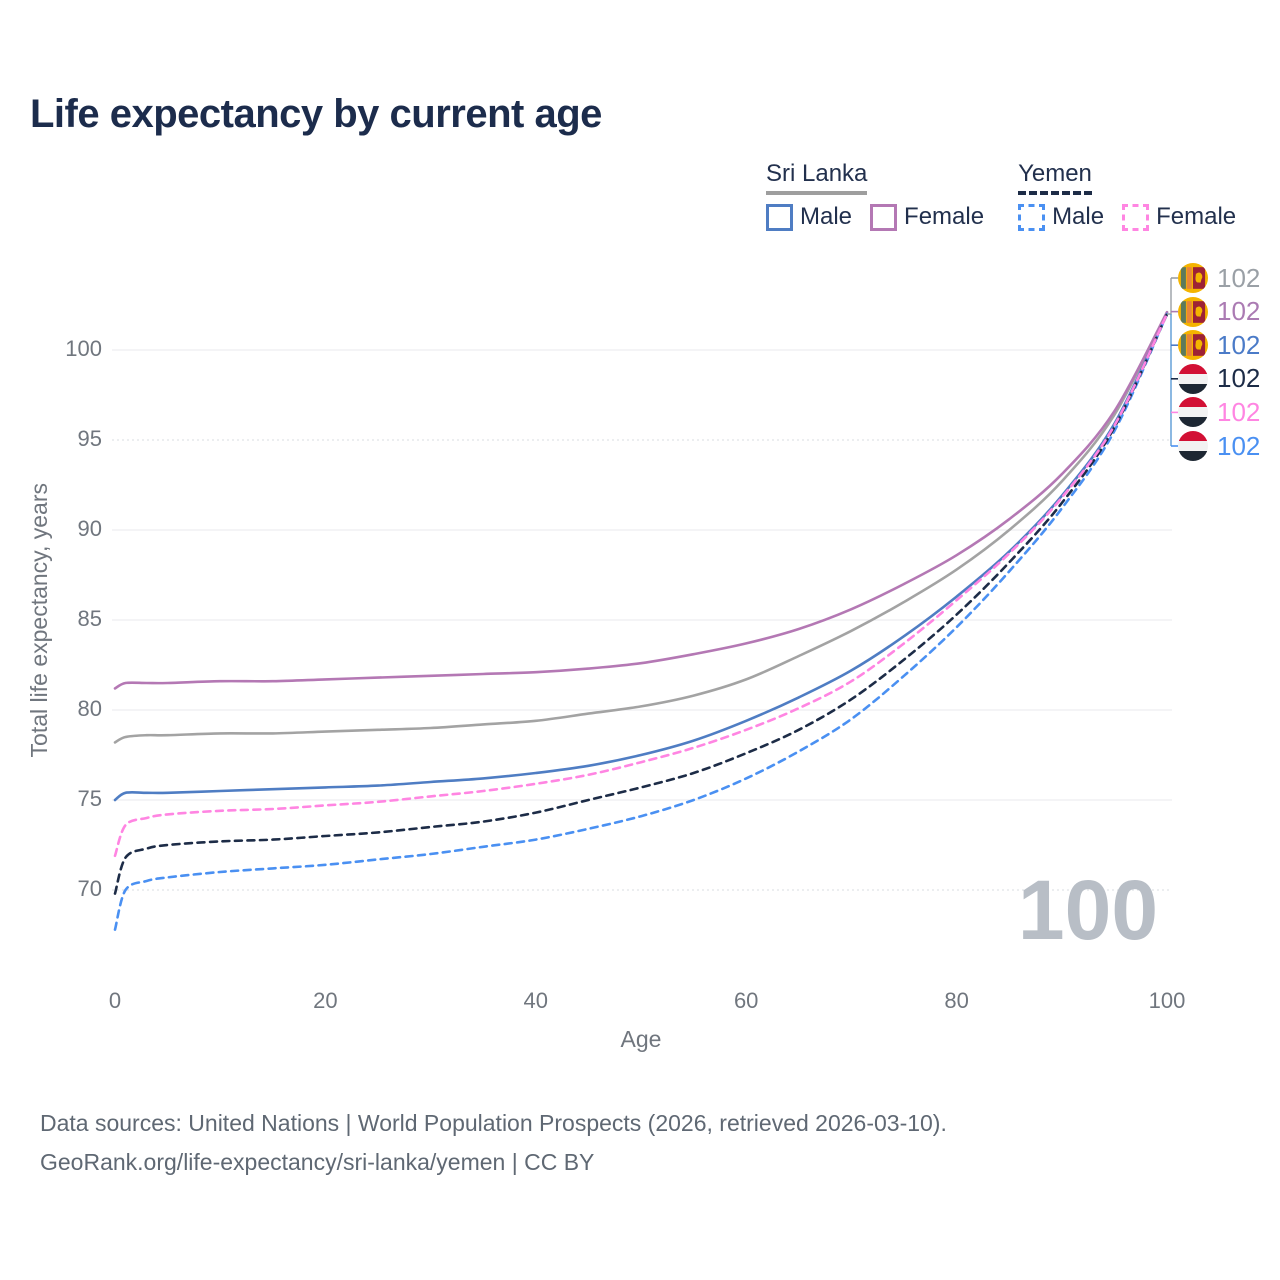 Image resolution: width=1280 pixels, height=1280 pixels. Describe the element at coordinates (1001, 195) in the screenshot. I see `chart-legend: Sri Lanka Male Female Yemen Male Female` at that location.